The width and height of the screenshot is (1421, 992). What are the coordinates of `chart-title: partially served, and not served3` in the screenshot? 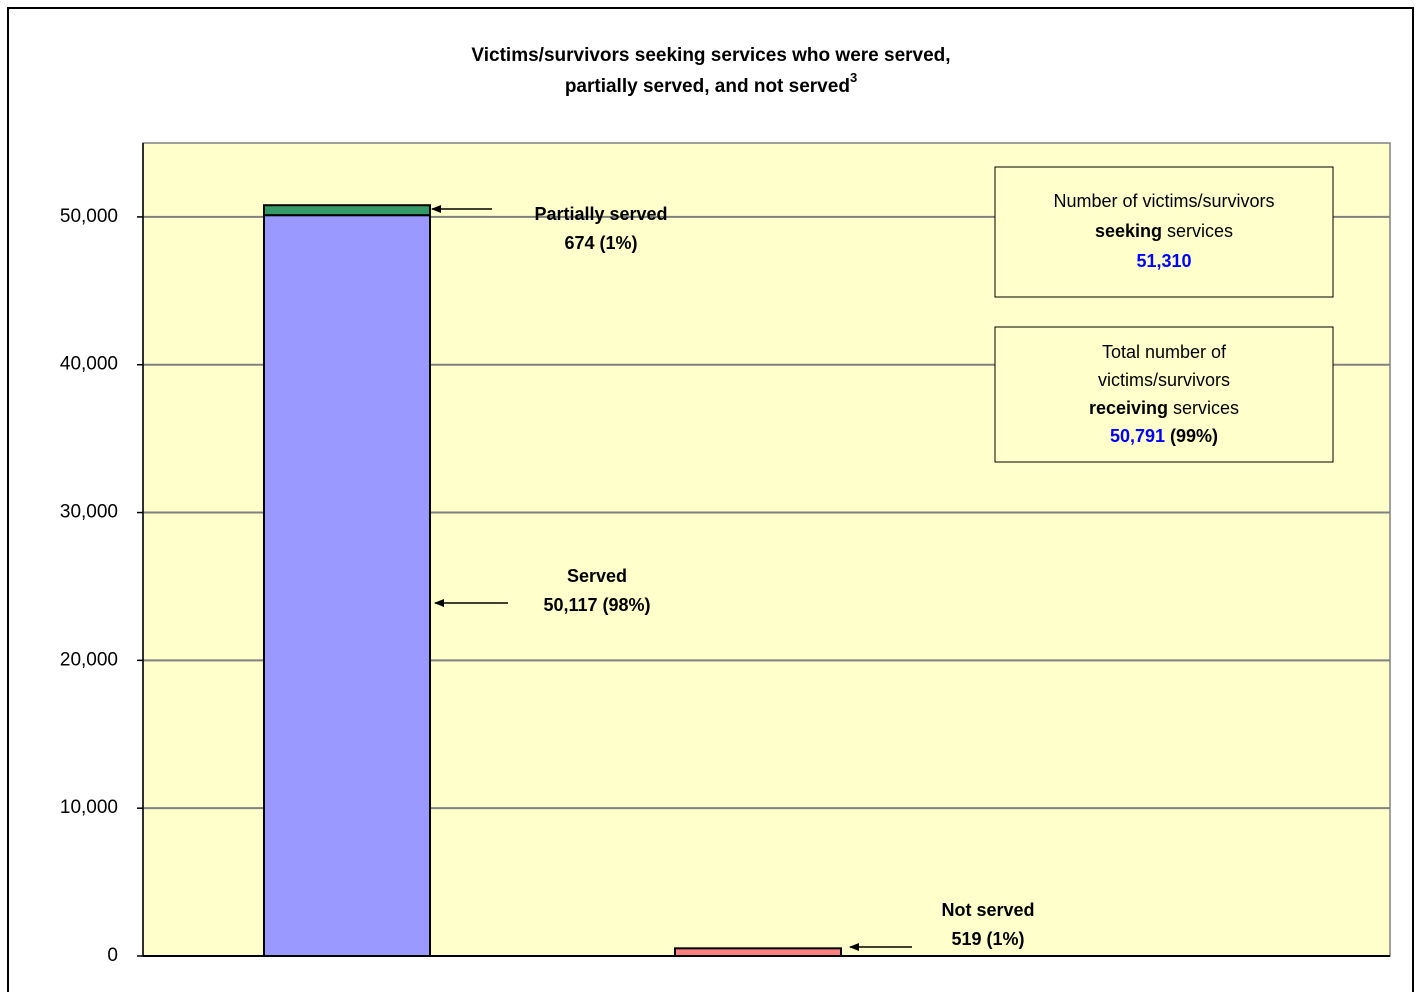 It's located at (711, 83).